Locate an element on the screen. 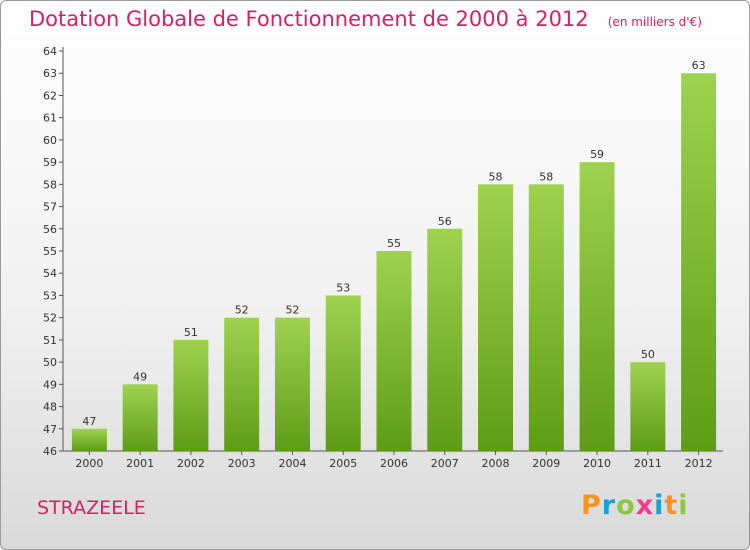 The image size is (750, 550). y-tick-label: 47 is located at coordinates (50, 429).